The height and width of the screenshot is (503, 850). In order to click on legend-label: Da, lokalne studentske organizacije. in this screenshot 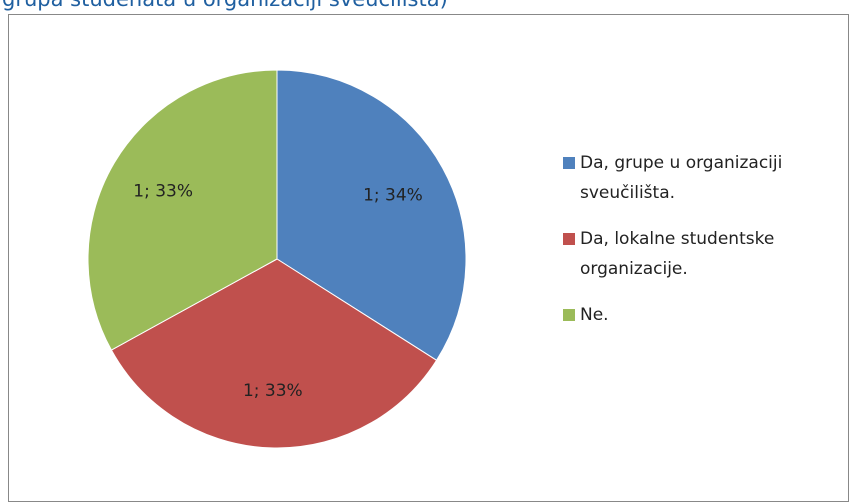, I will do `click(677, 254)`.